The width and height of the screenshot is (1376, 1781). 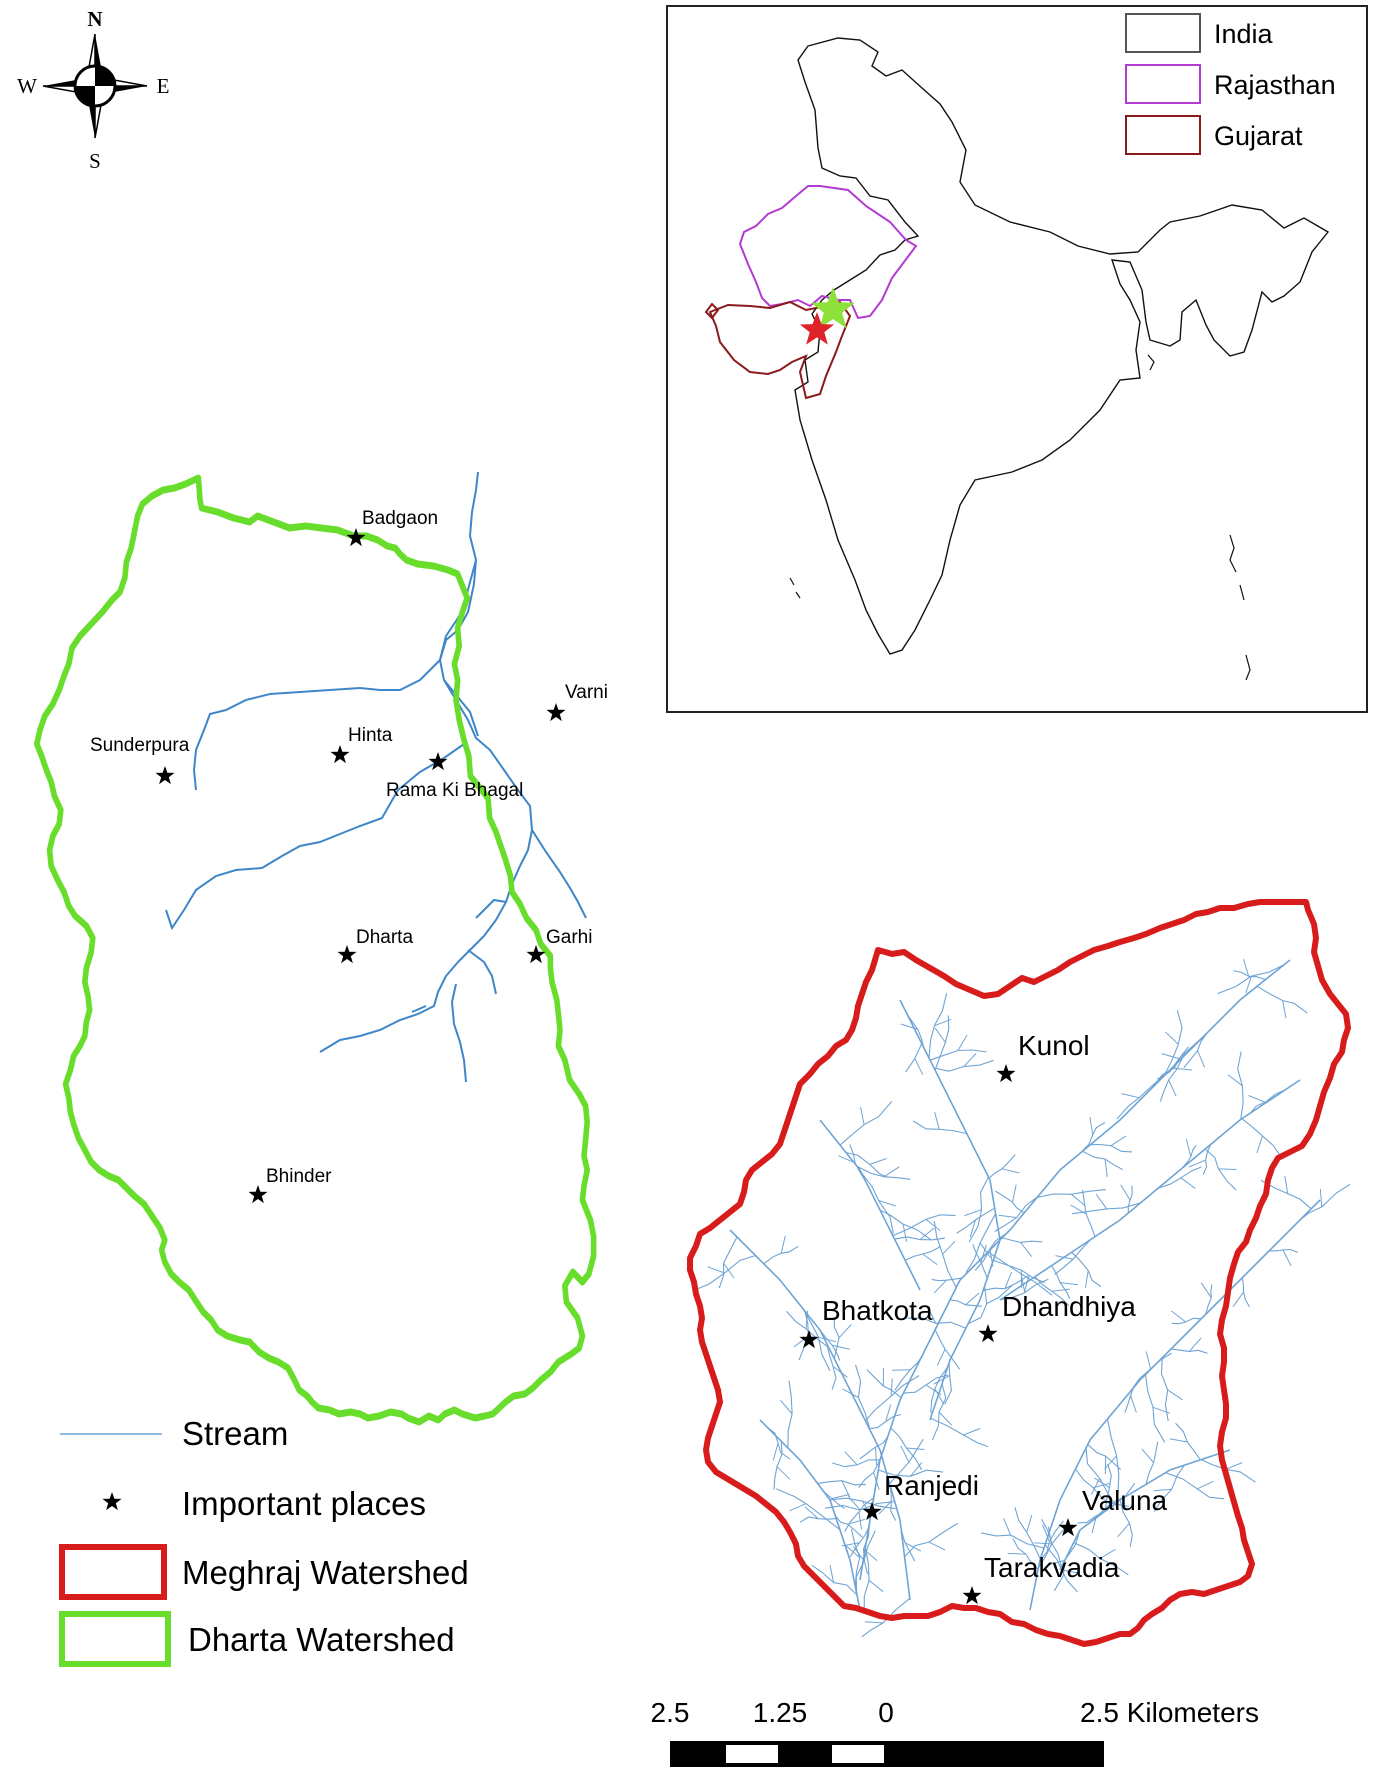 I want to click on place-label-hinta: Hinta, so click(x=370, y=735).